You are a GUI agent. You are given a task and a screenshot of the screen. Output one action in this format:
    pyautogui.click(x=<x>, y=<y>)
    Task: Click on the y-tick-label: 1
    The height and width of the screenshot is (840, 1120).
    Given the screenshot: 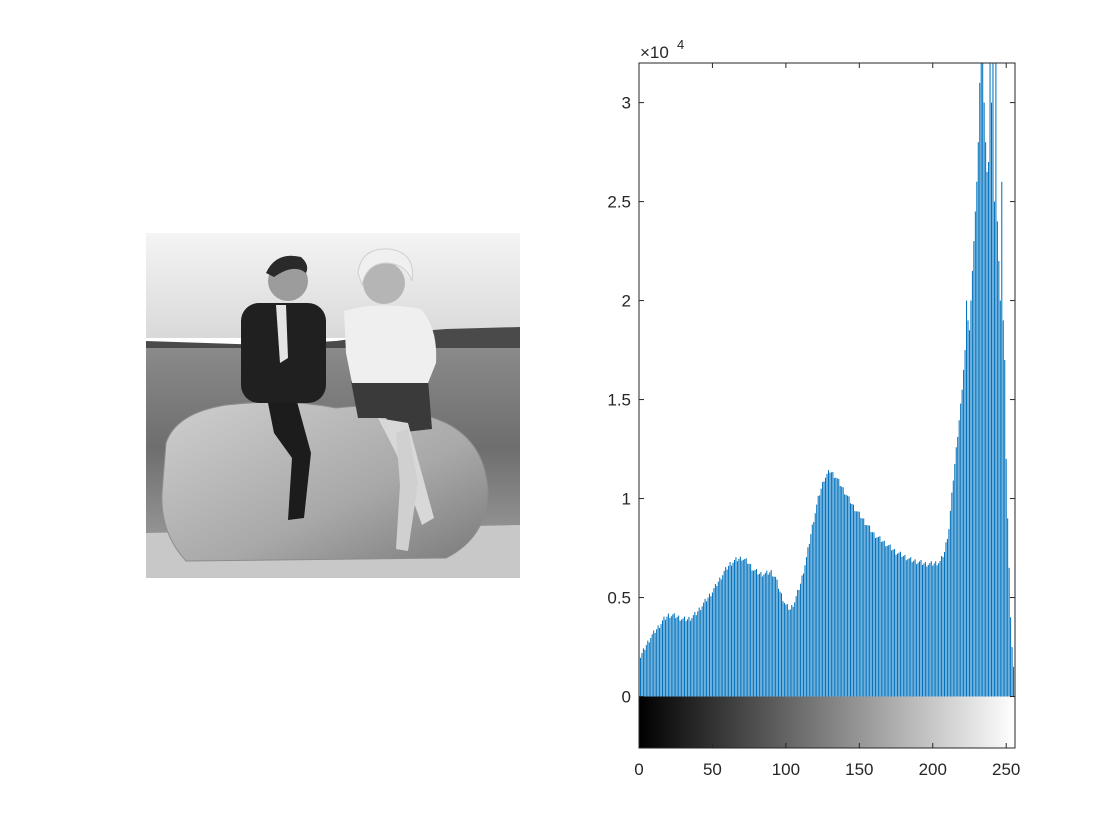 What is the action you would take?
    pyautogui.click(x=626, y=499)
    